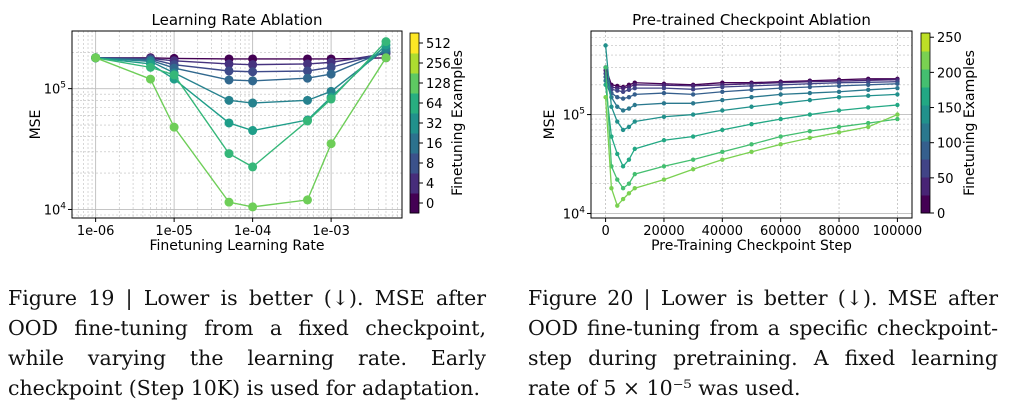  Describe the element at coordinates (434, 144) in the screenshot. I see `colorbar-tick-label: 16` at that location.